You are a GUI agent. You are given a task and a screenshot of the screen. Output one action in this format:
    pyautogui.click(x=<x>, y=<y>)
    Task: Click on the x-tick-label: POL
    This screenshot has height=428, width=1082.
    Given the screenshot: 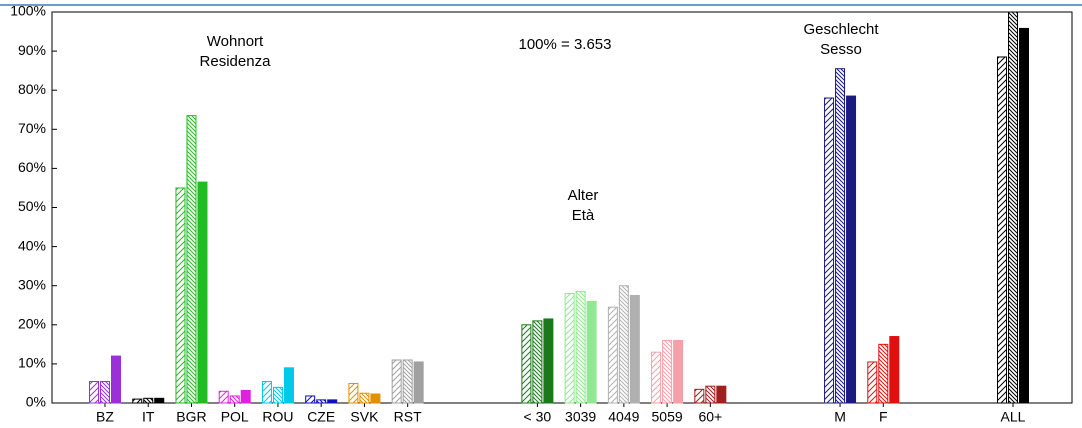 What is the action you would take?
    pyautogui.click(x=235, y=417)
    